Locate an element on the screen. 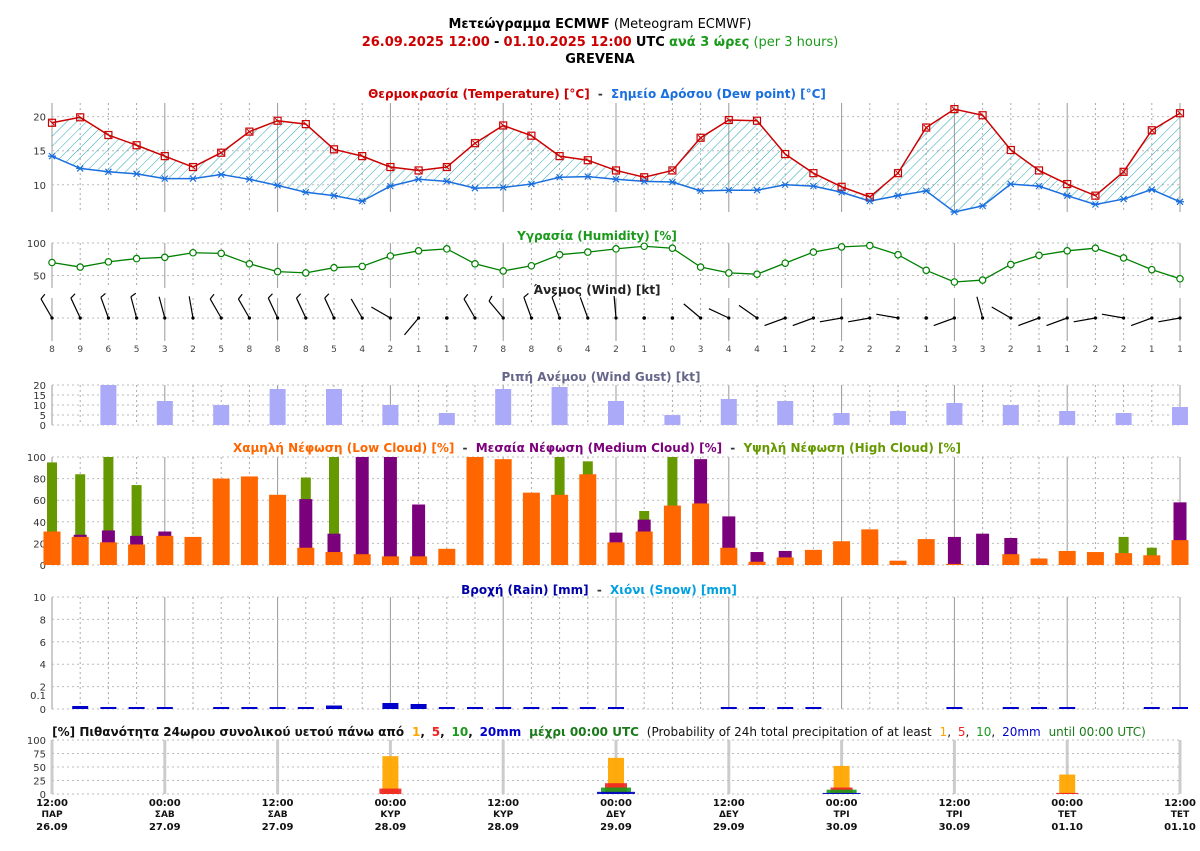 The width and height of the screenshot is (1200, 851). time-label: 00:00 is located at coordinates (165, 803).